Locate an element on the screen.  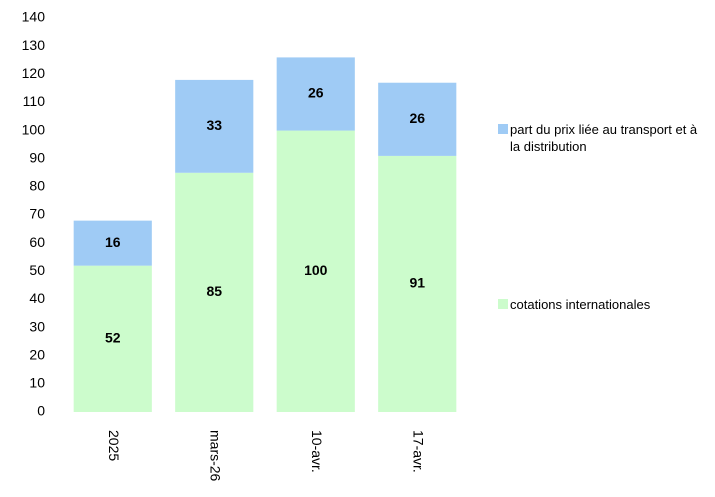
data-label: 33 is located at coordinates (214, 125).